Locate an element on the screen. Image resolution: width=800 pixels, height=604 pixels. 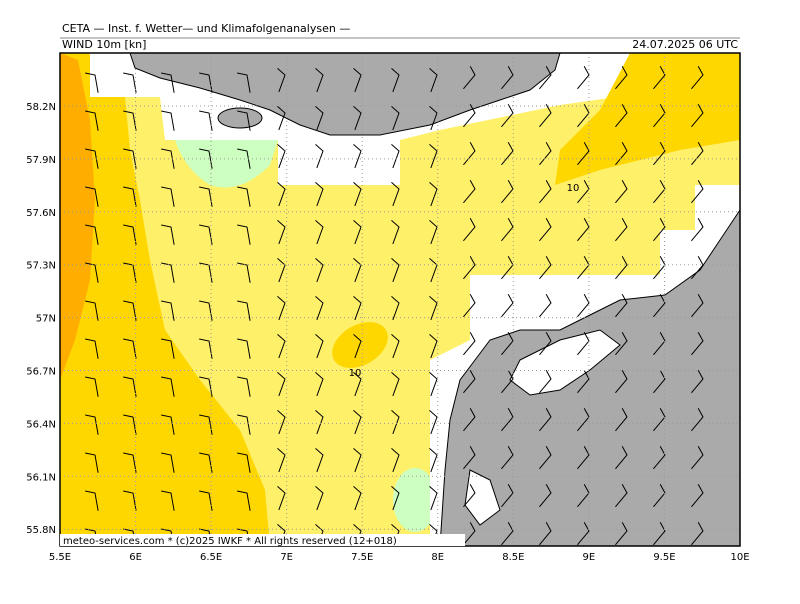
x-tick-label: 9E is located at coordinates (589, 557).